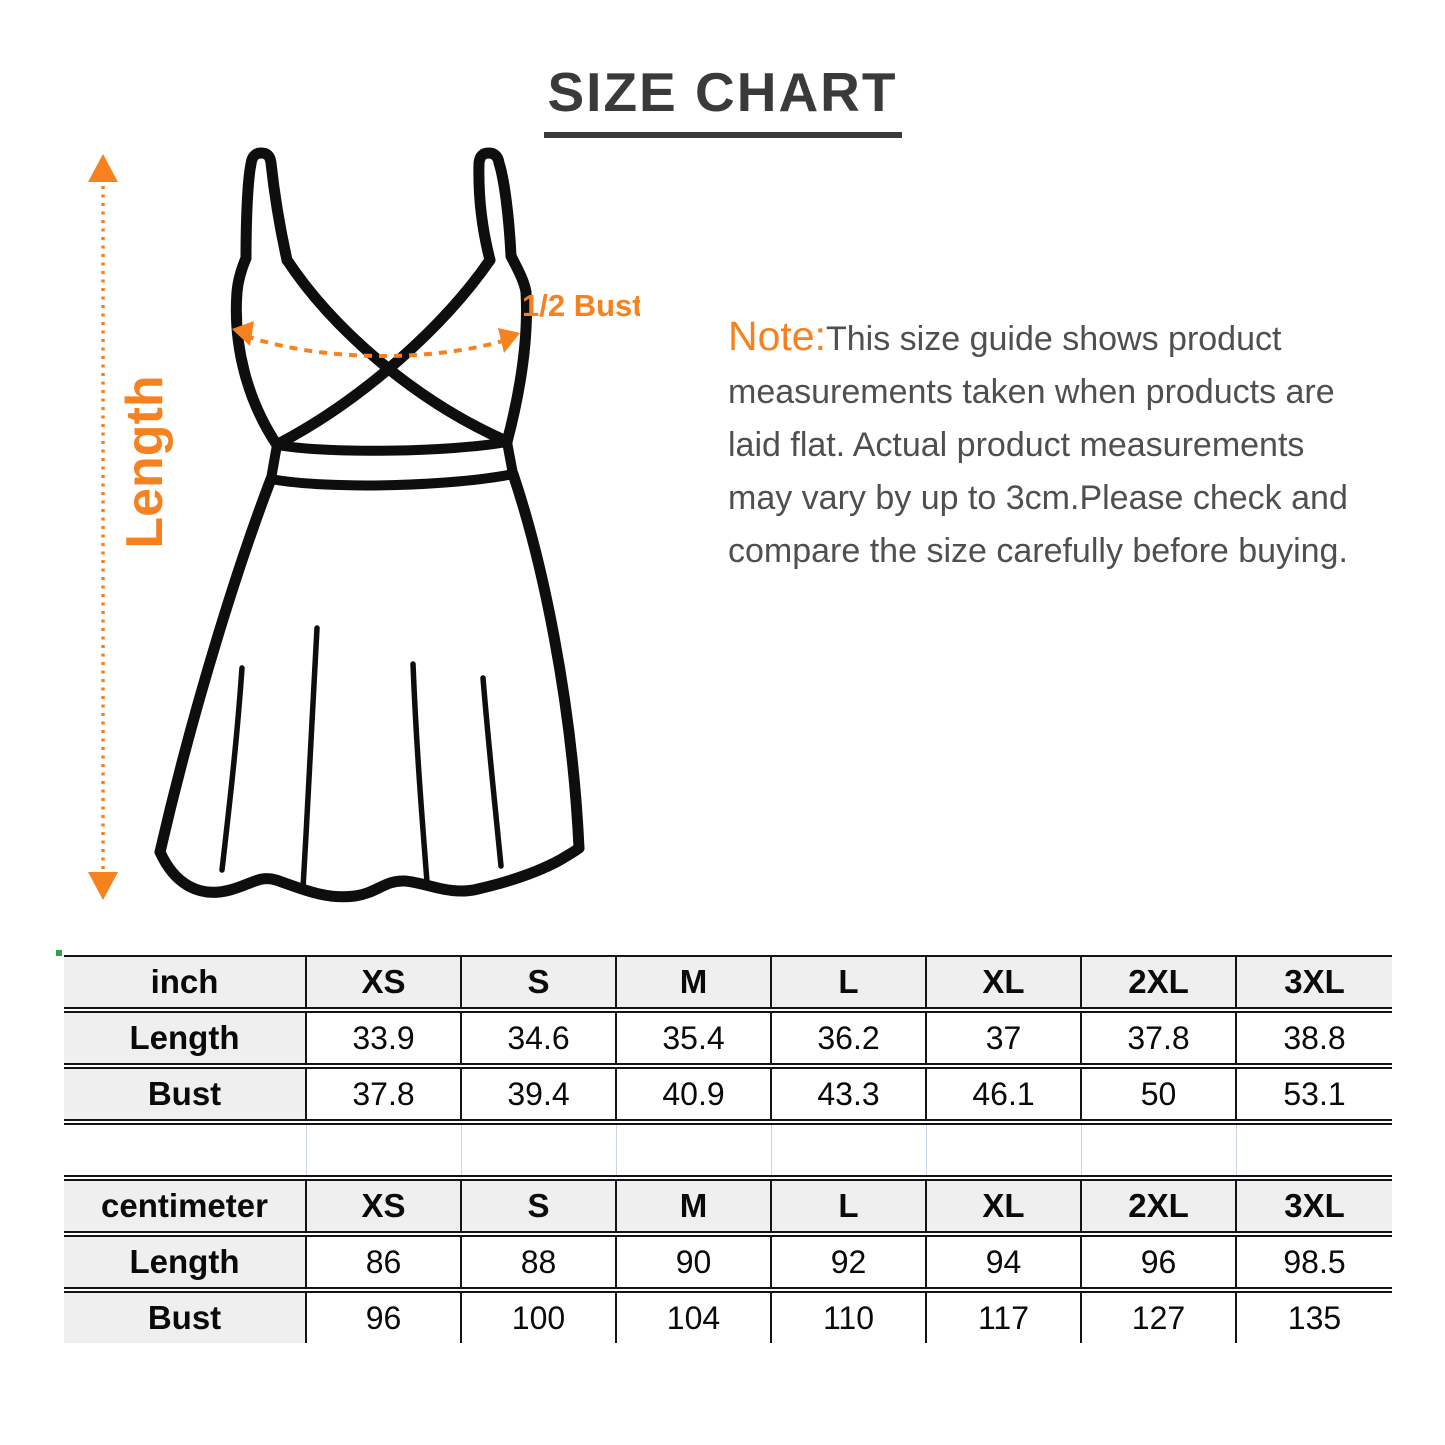 The width and height of the screenshot is (1445, 1445). What do you see at coordinates (539, 1318) in the screenshot?
I see `value-cell: 100` at bounding box center [539, 1318].